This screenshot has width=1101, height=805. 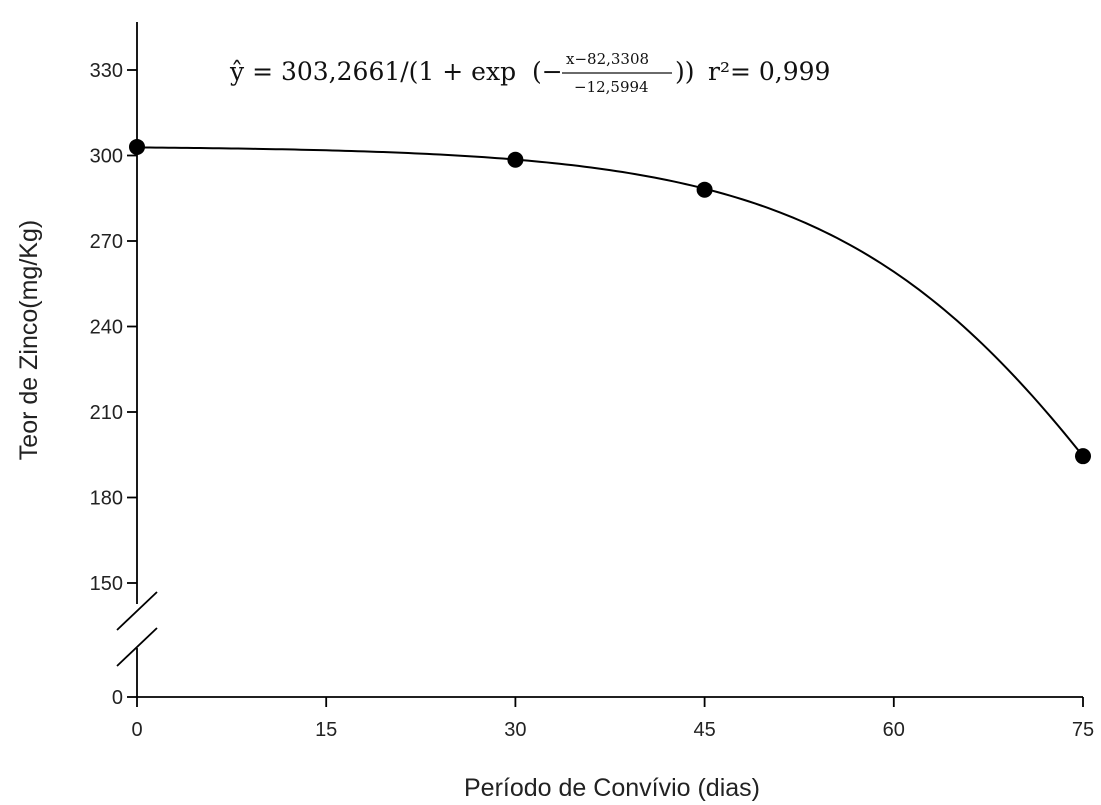 What do you see at coordinates (29, 340) in the screenshot?
I see `y-axis-title: Teor de Zinco(mg/Kg)` at bounding box center [29, 340].